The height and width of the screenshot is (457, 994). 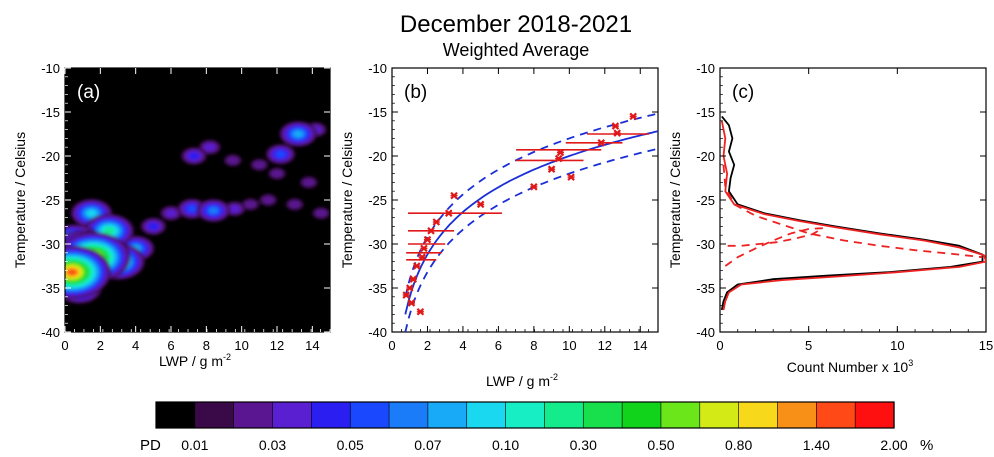 What do you see at coordinates (705, 288) in the screenshot?
I see `panel-c-ytick-label: -35` at bounding box center [705, 288].